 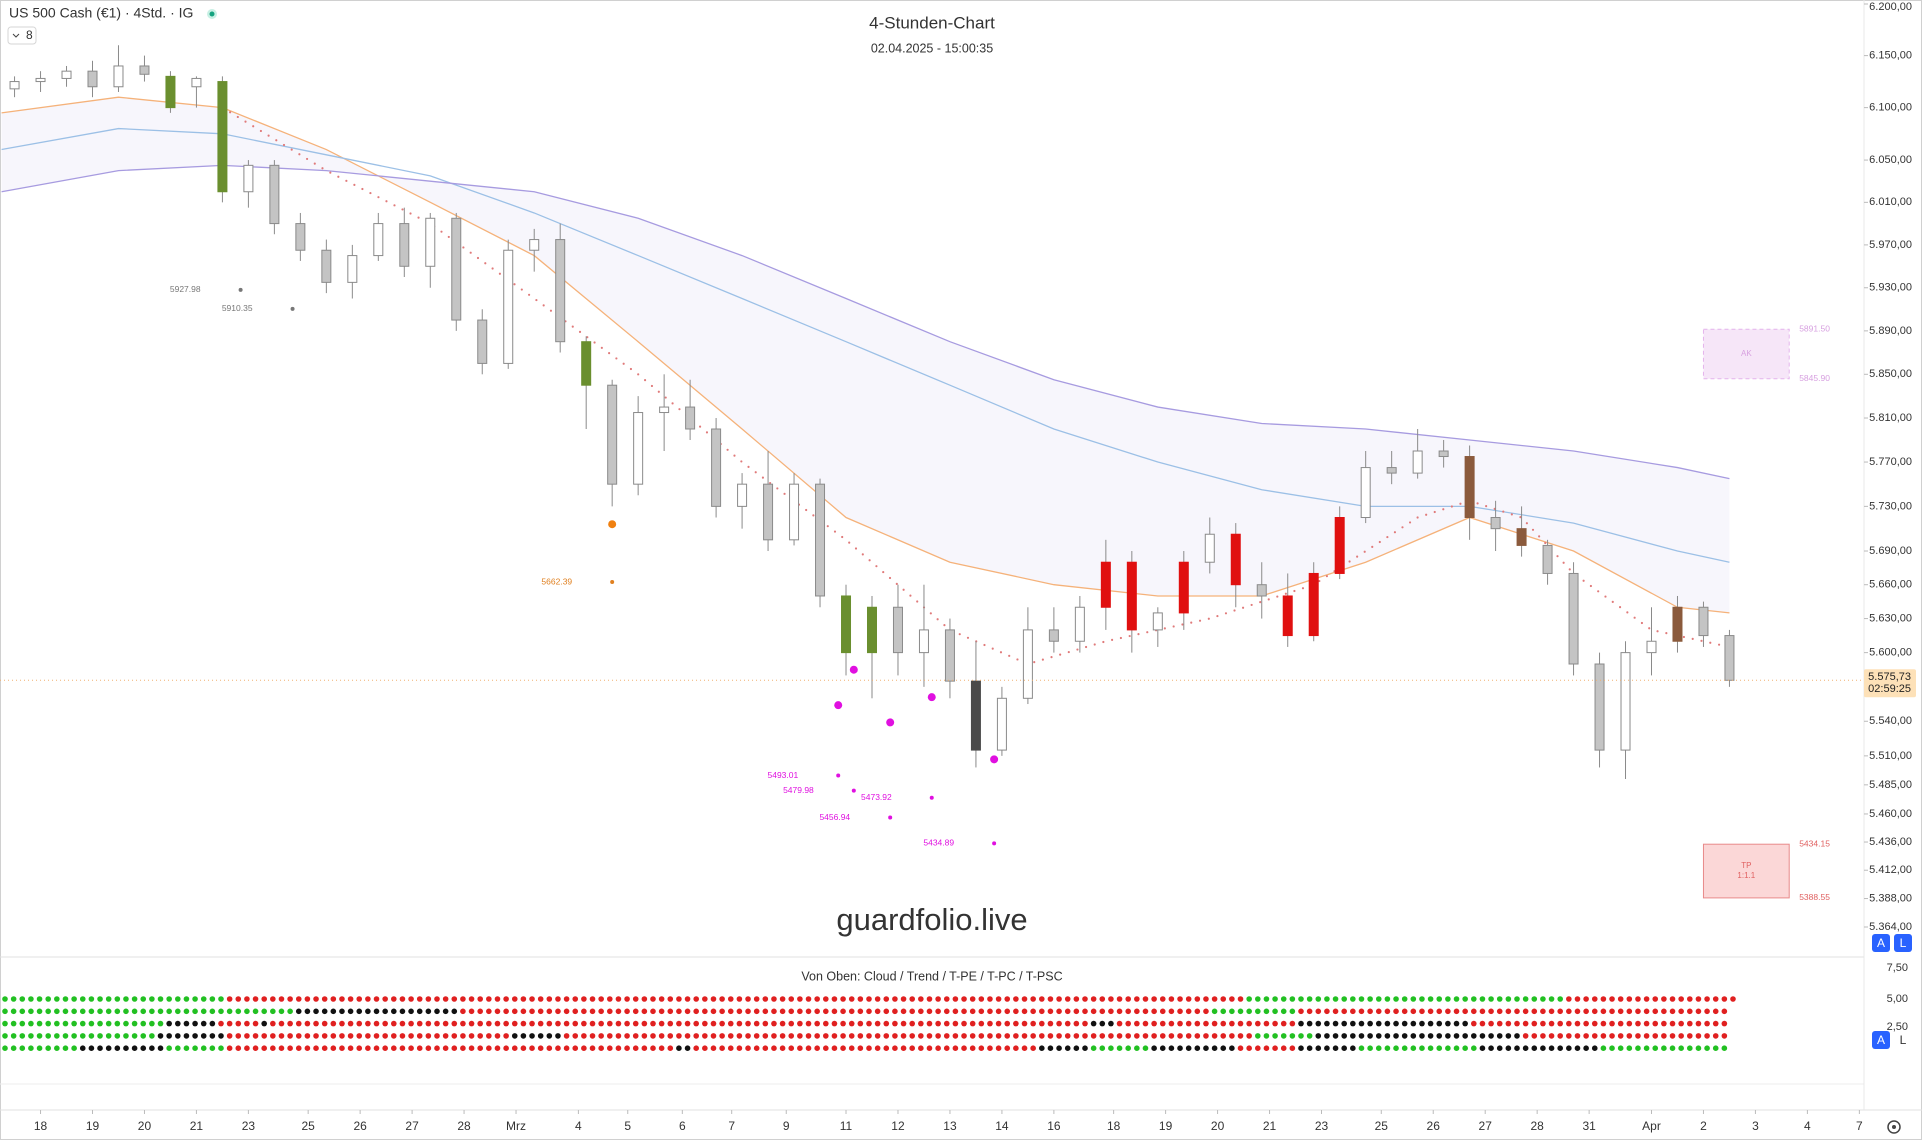 I want to click on x-tick-label: 25, so click(x=1382, y=1126).